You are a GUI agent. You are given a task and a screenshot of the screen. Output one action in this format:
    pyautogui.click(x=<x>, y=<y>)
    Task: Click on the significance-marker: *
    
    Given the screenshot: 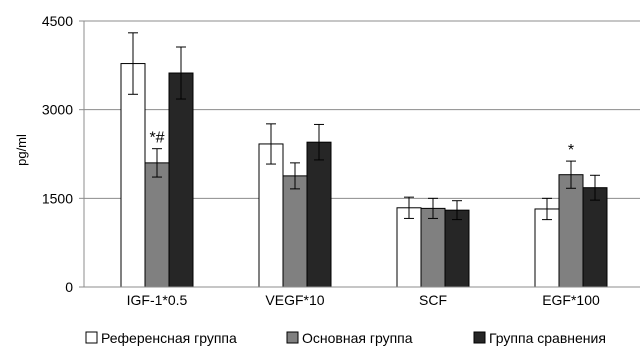 What is the action you would take?
    pyautogui.click(x=571, y=150)
    